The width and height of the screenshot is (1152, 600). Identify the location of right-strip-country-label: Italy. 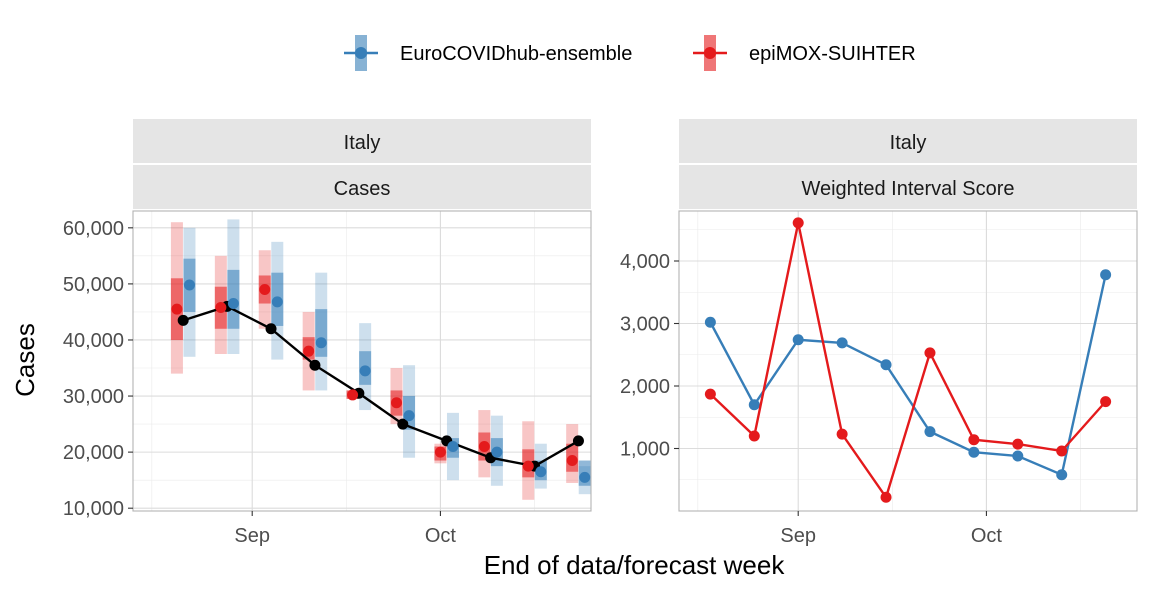
(908, 143).